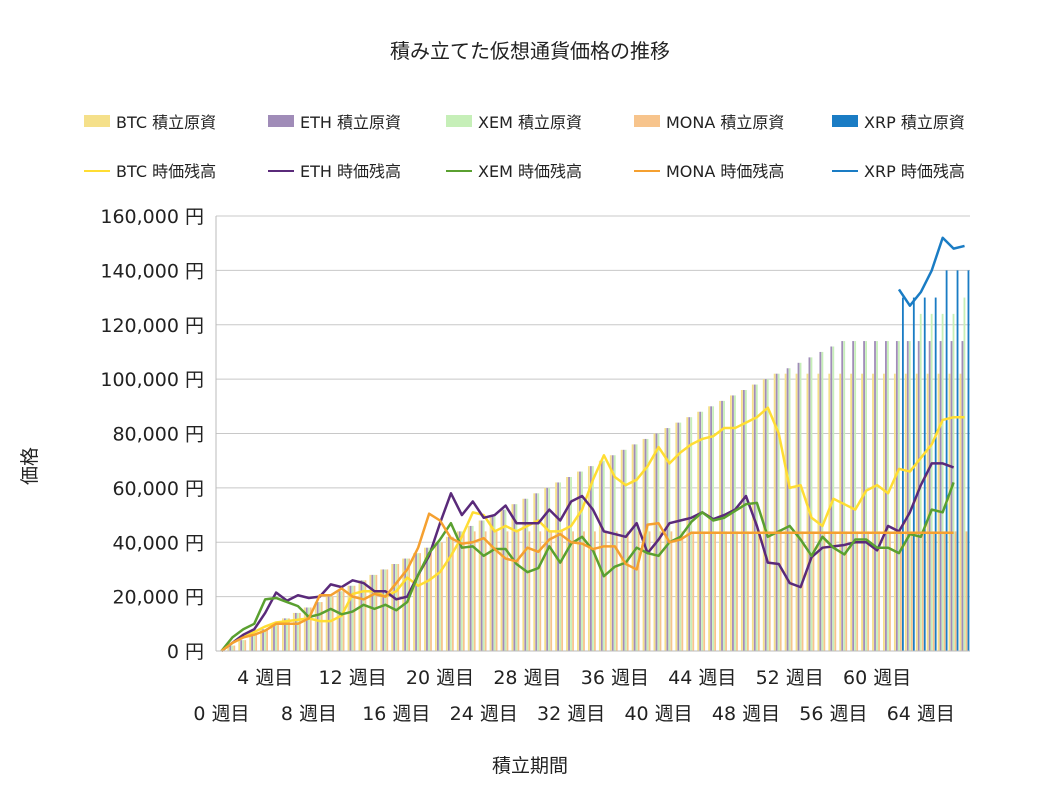  Describe the element at coordinates (530, 122) in the screenshot. I see `legend-label: XEM 積立原資` at that location.